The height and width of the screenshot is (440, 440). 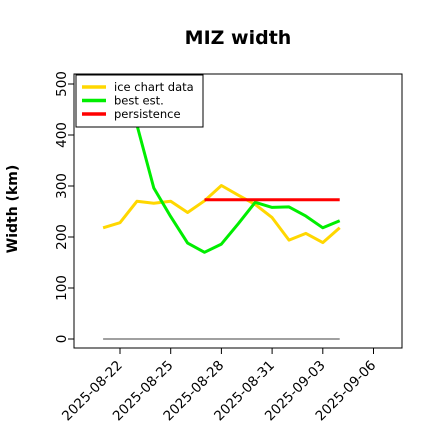 I want to click on y-axis: 0 100 200 300 400 500, so click(x=64, y=207).